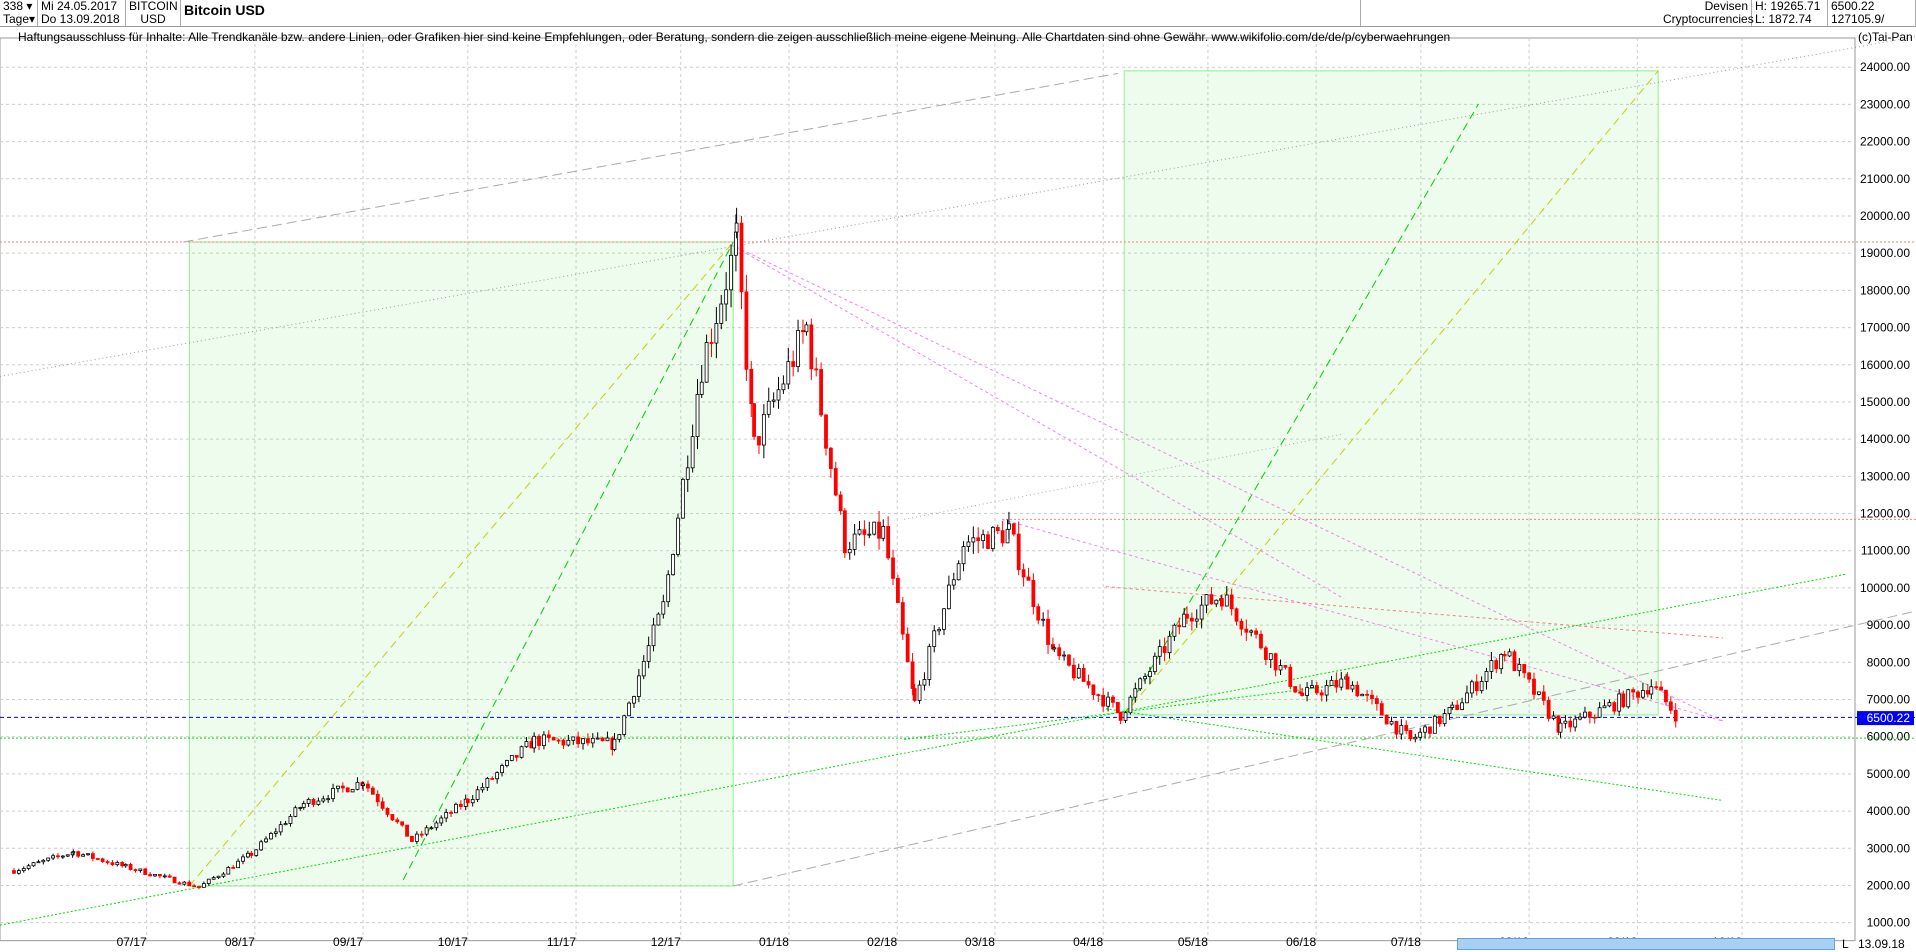 Image resolution: width=1916 pixels, height=952 pixels. What do you see at coordinates (1414, 612) in the screenshot?
I see `downtrend-line` at bounding box center [1414, 612].